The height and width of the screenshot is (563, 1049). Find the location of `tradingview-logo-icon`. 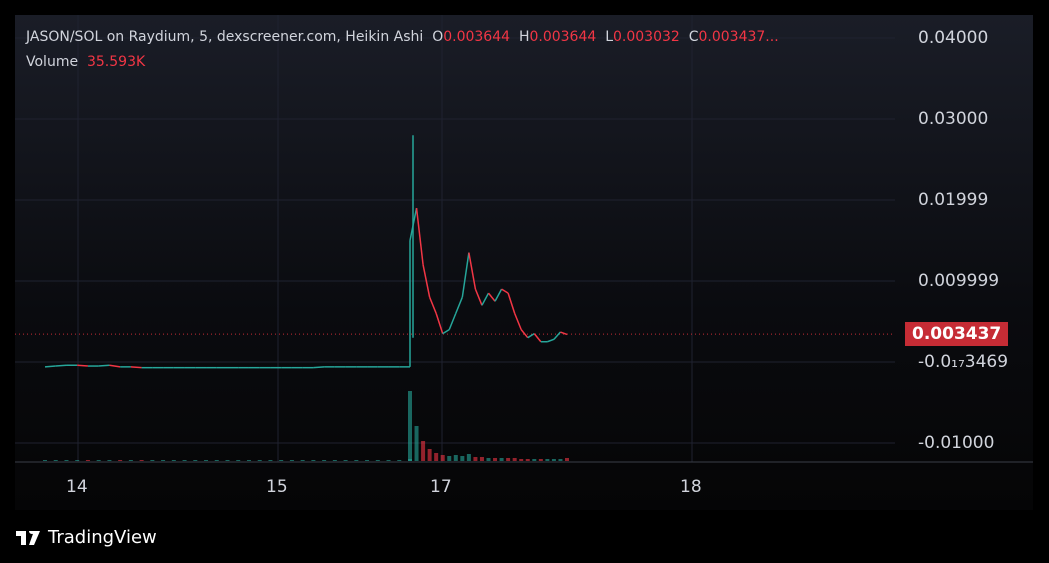

tradingview-logo-icon is located at coordinates (28, 537).